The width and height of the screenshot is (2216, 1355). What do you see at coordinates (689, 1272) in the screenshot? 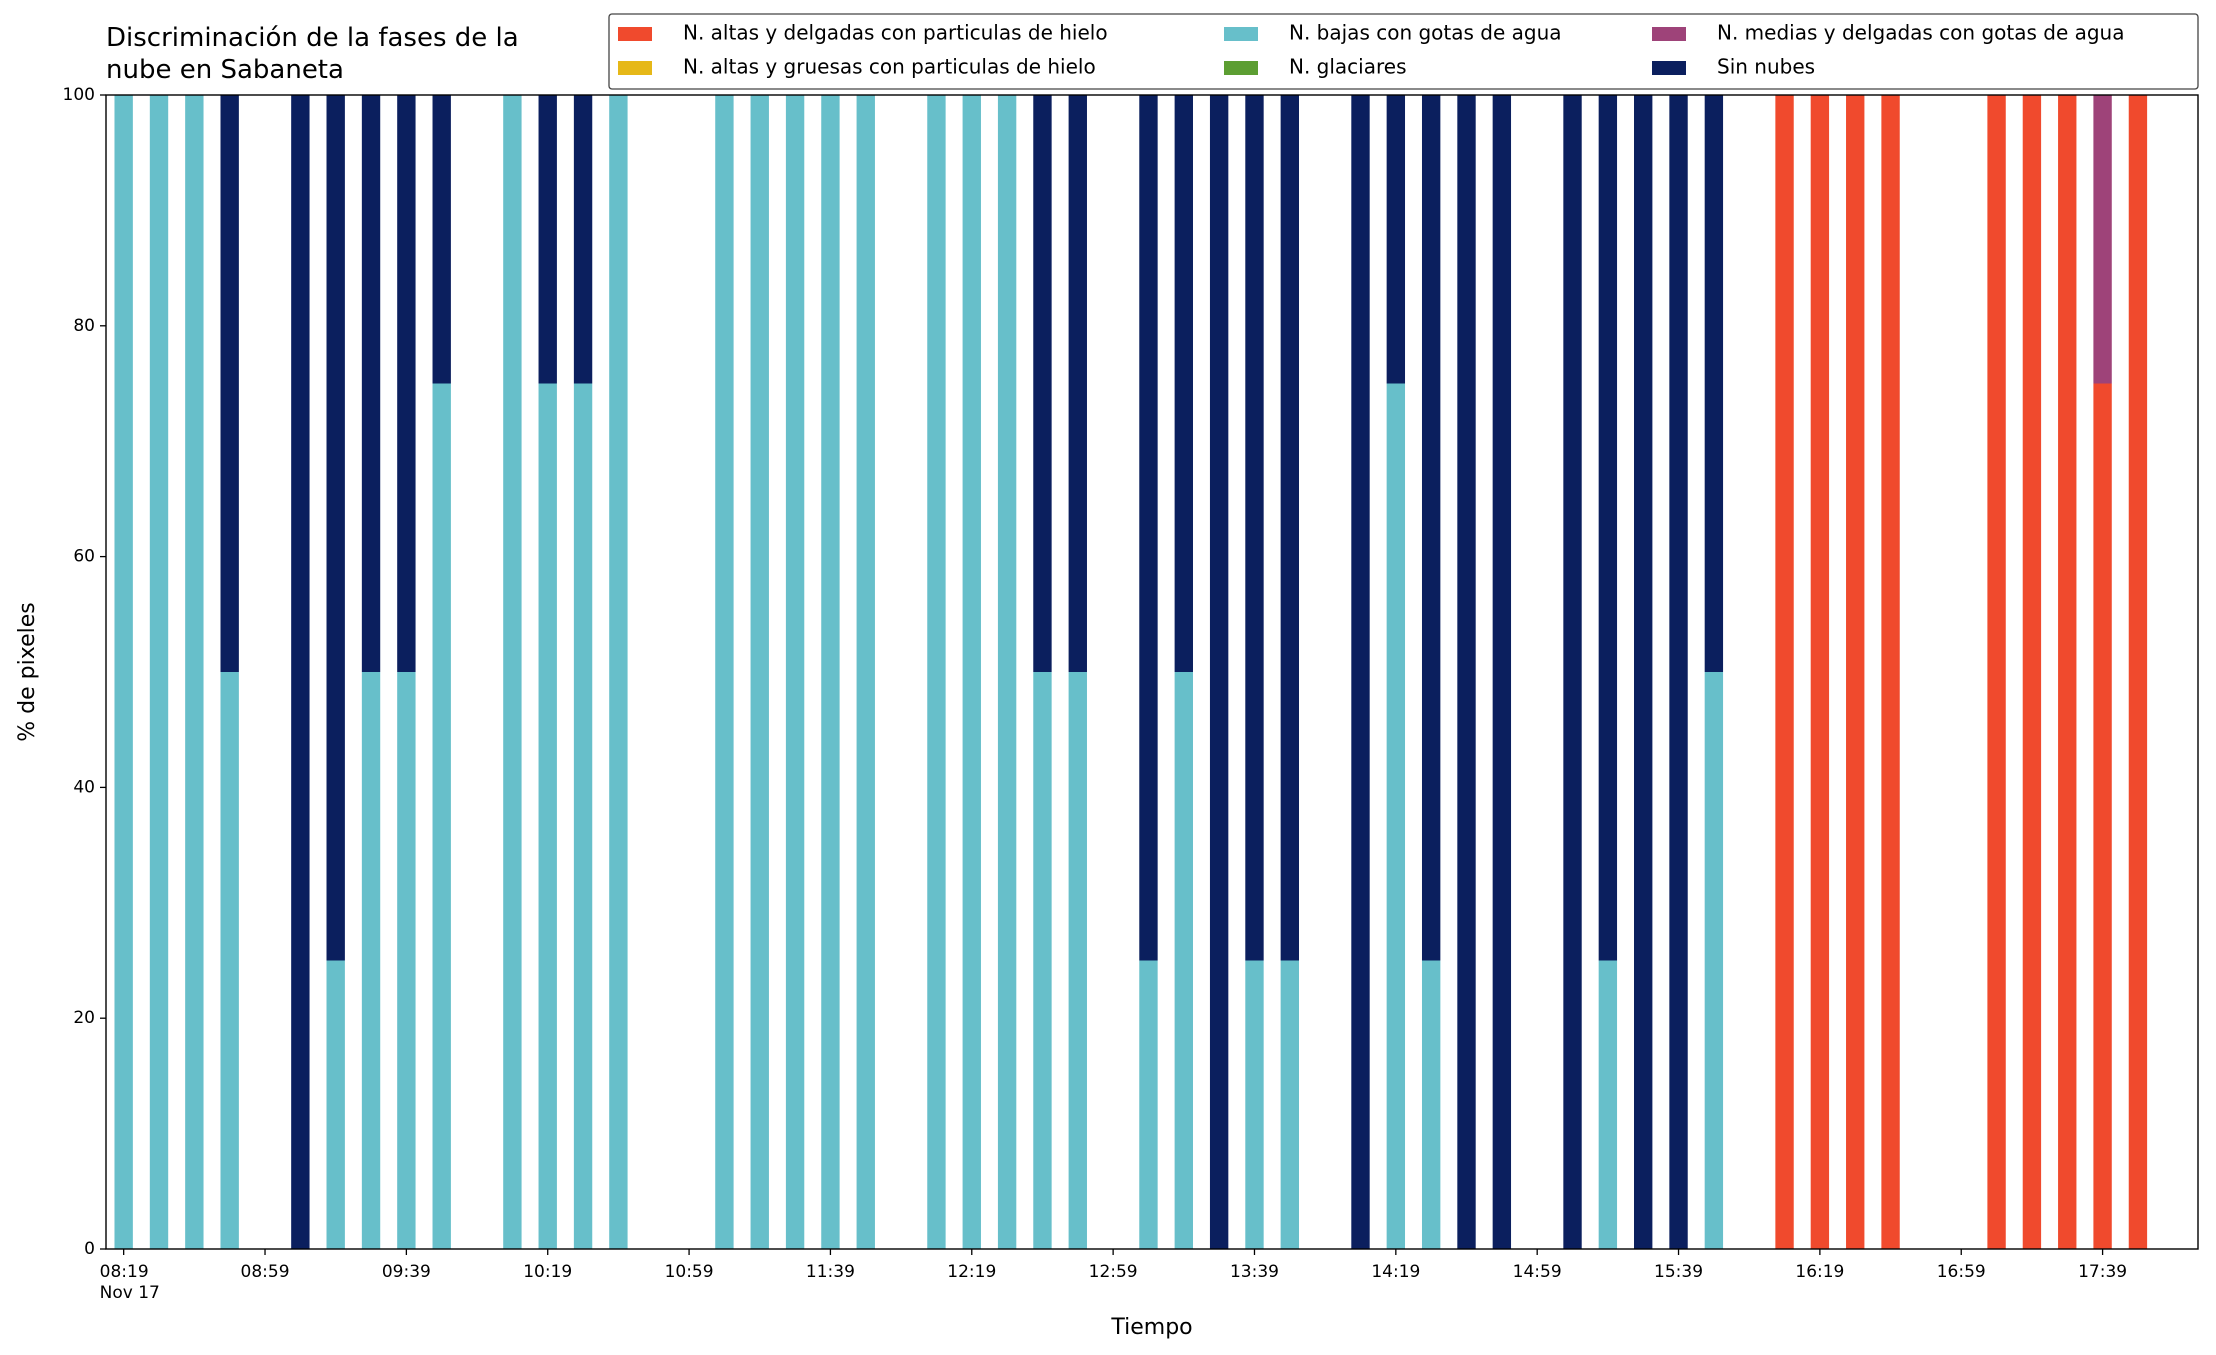
I see `x-tick-label: 10:59` at bounding box center [689, 1272].